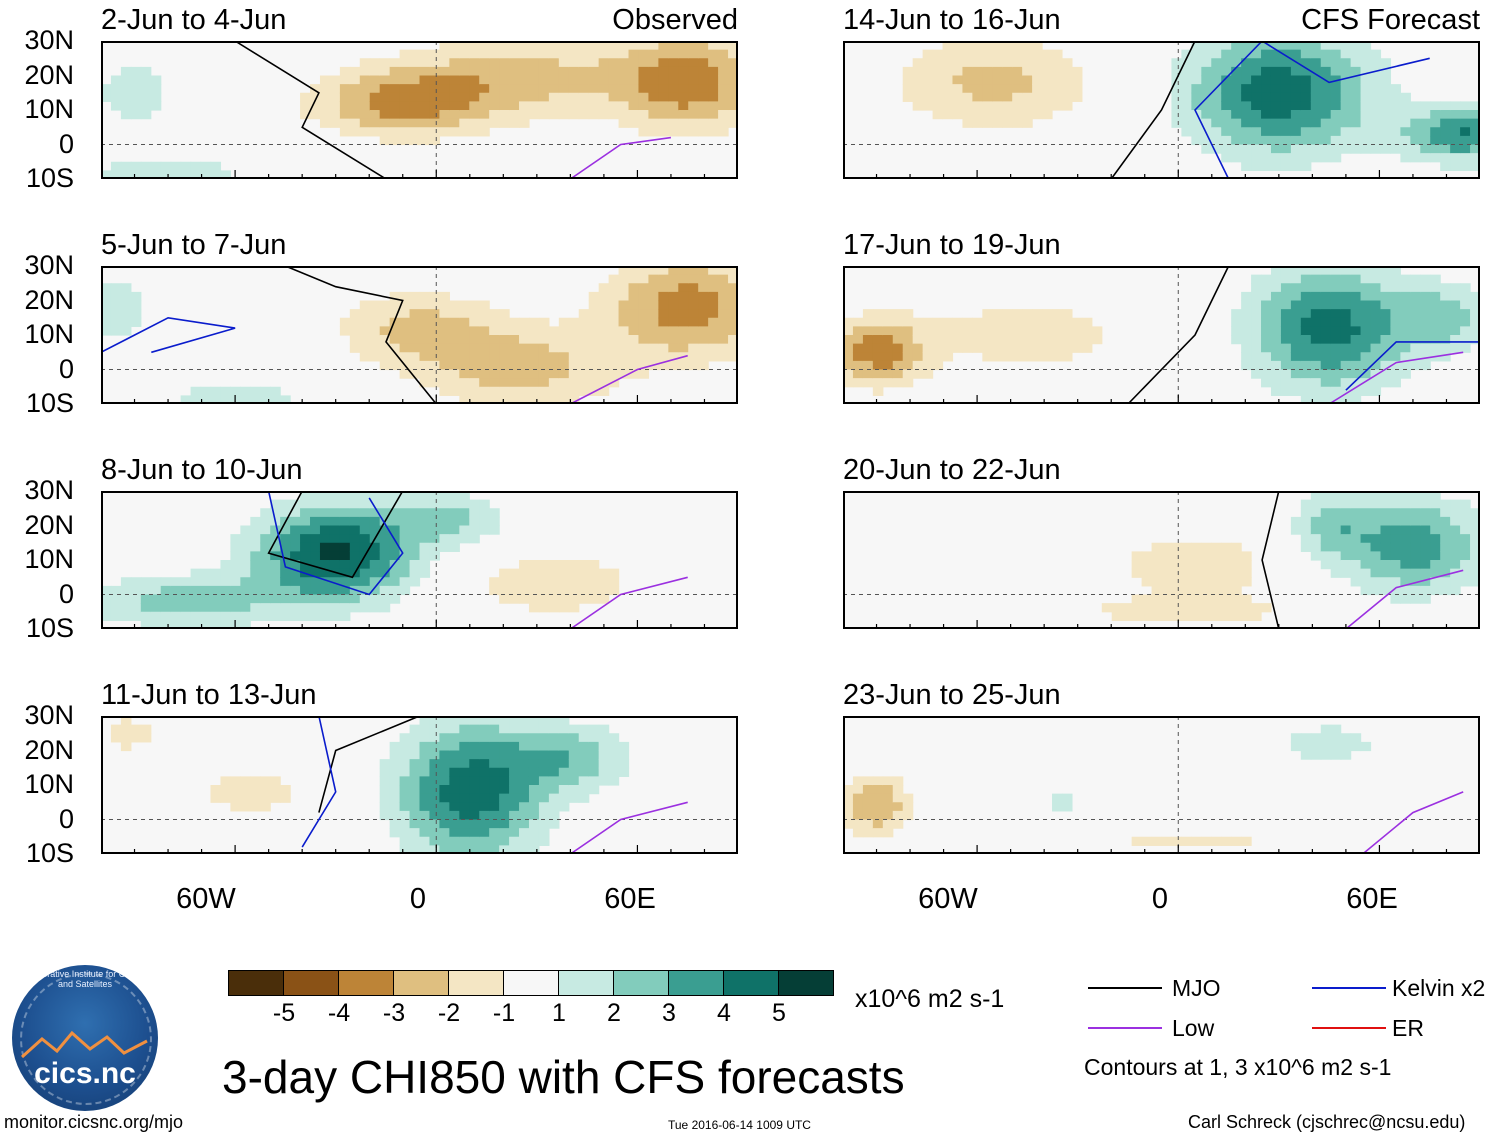  Describe the element at coordinates (94, 1122) in the screenshot. I see `footer-url: monitor.cicsnc.org/mjo` at that location.